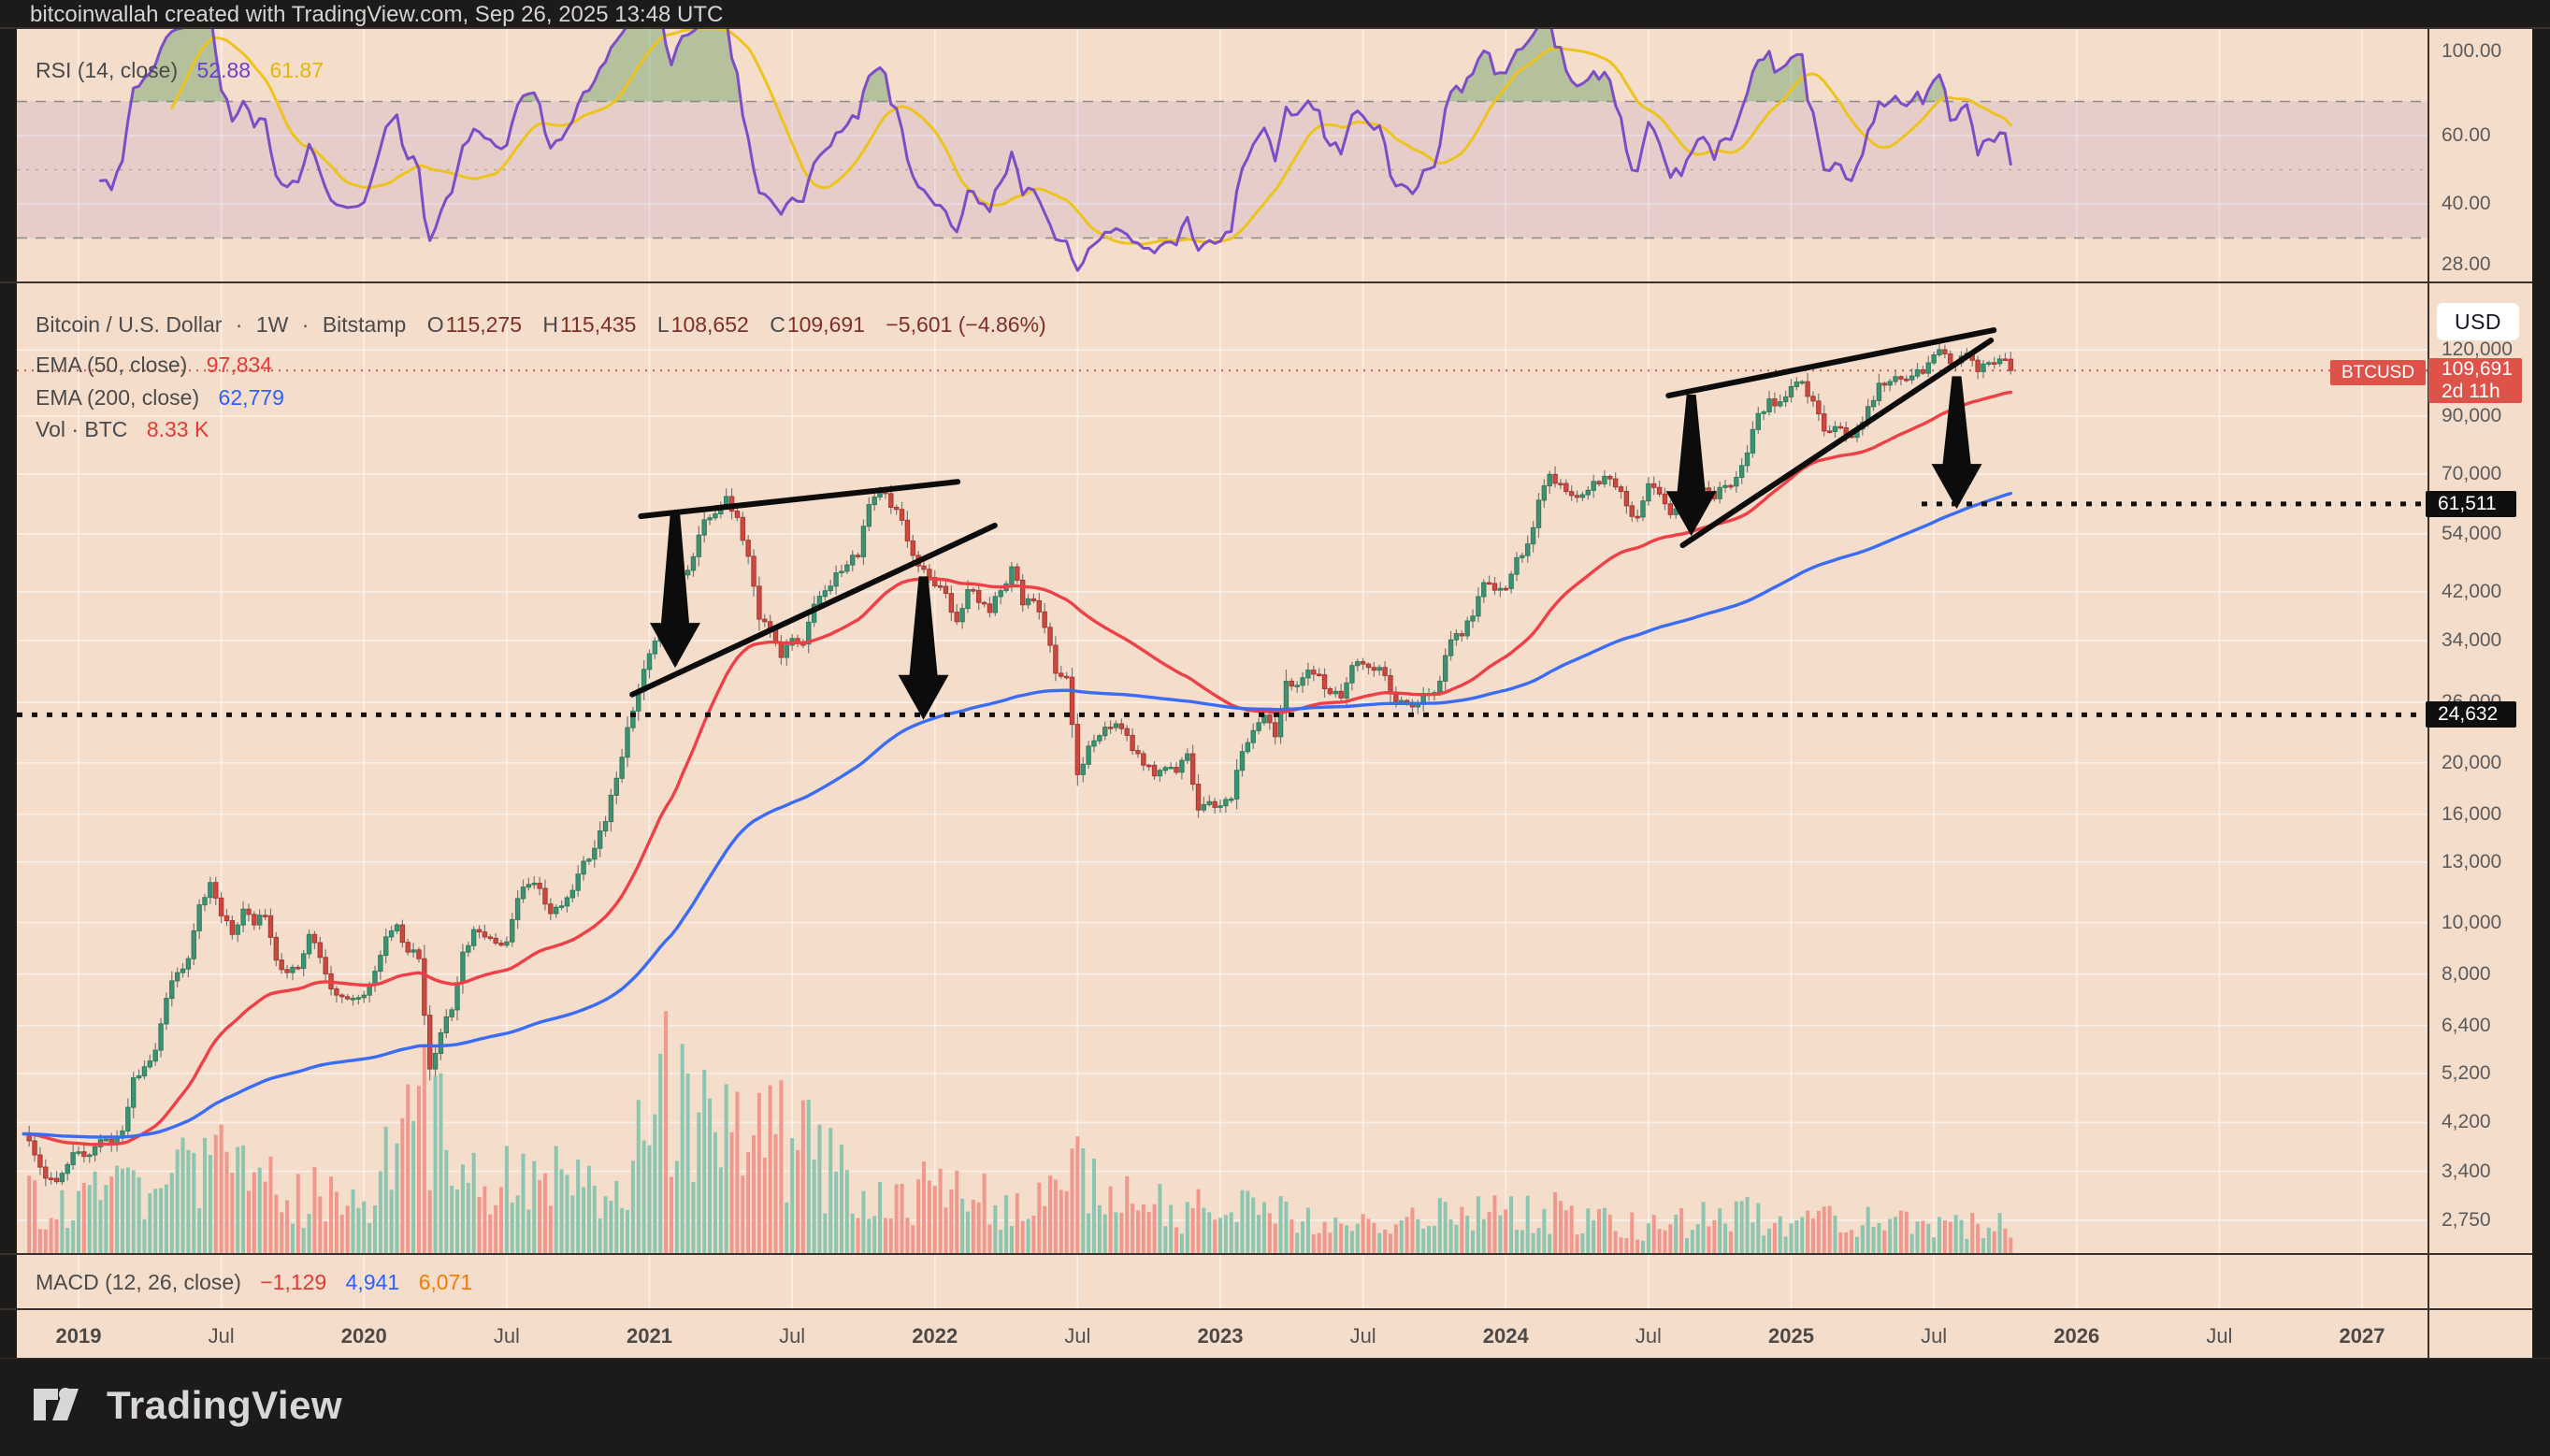 The width and height of the screenshot is (2550, 1456). I want to click on price-tick-label: 42,000, so click(2472, 591).